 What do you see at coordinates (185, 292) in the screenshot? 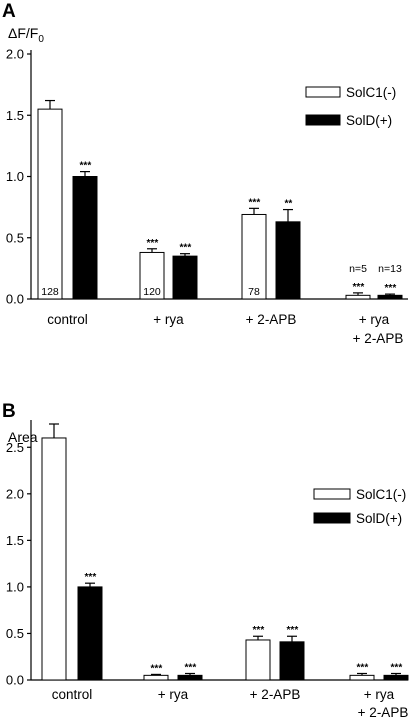
I see `bar-count-label: 163` at bounding box center [185, 292].